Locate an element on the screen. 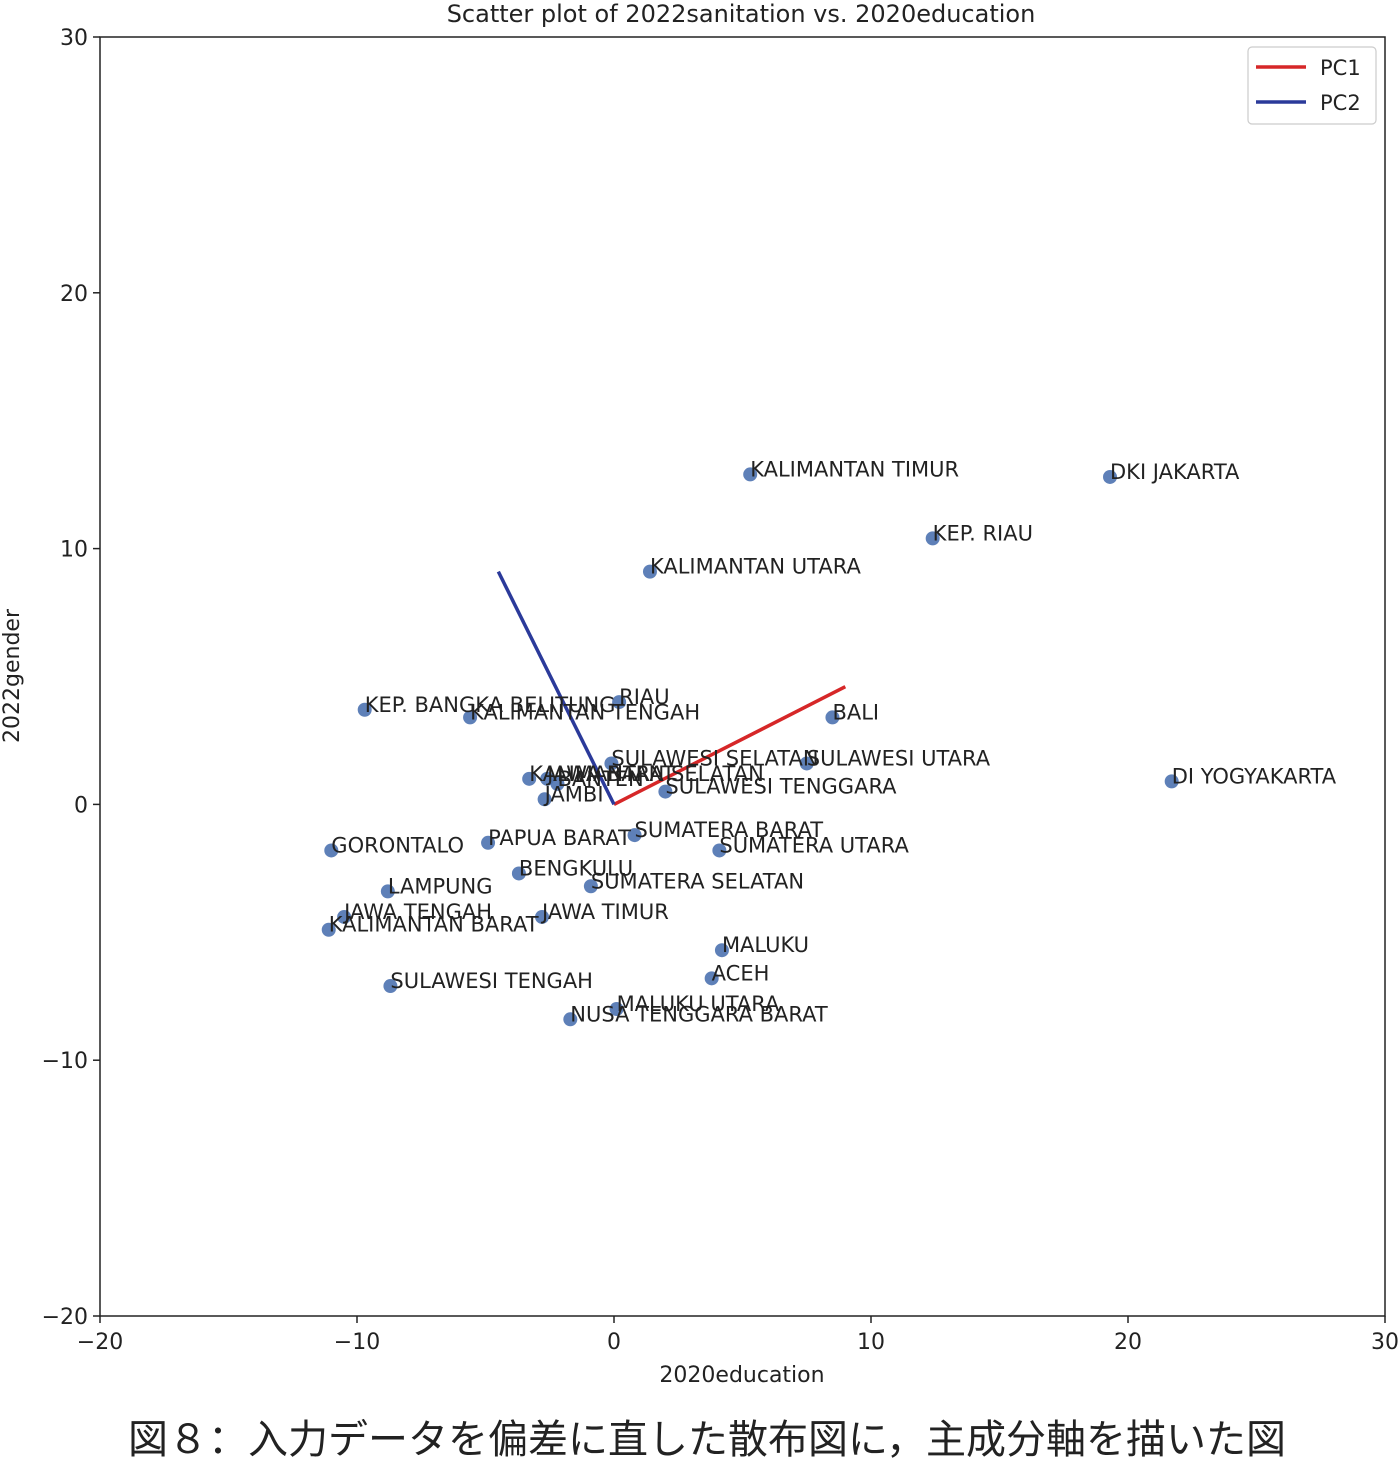 The image size is (1400, 1464). point-label: JAMBI is located at coordinates (573, 794).